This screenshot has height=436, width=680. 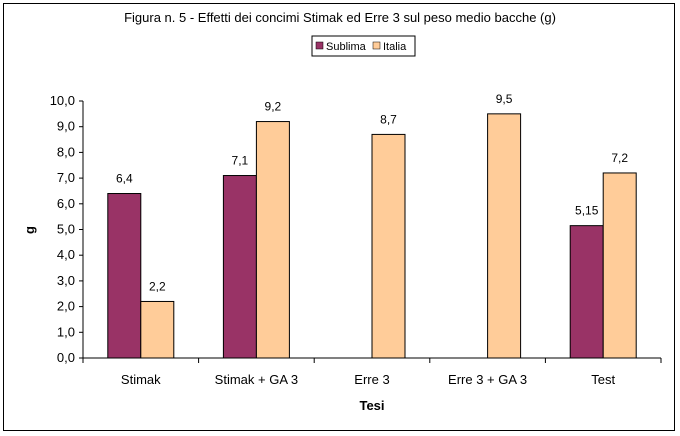 What do you see at coordinates (66, 203) in the screenshot?
I see `y-tick-label: 6,0` at bounding box center [66, 203].